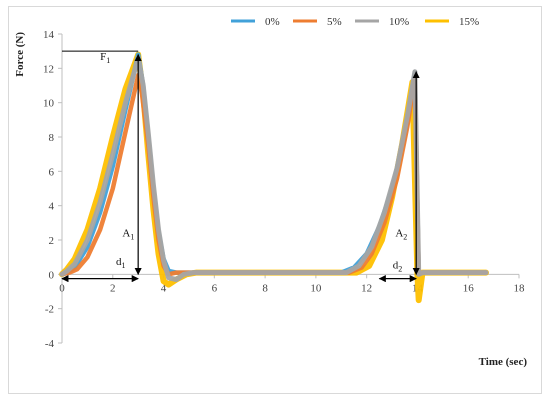 The height and width of the screenshot is (402, 550). I want to click on y-tick-label: -2, so click(49, 310).